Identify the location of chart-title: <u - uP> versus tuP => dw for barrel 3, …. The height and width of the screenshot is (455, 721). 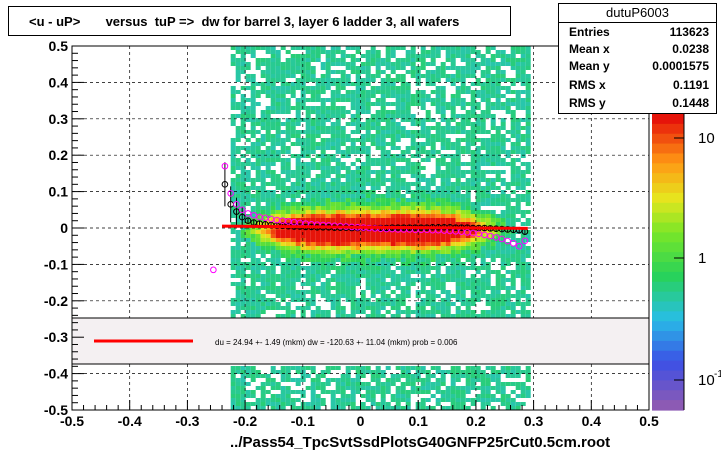
(244, 21).